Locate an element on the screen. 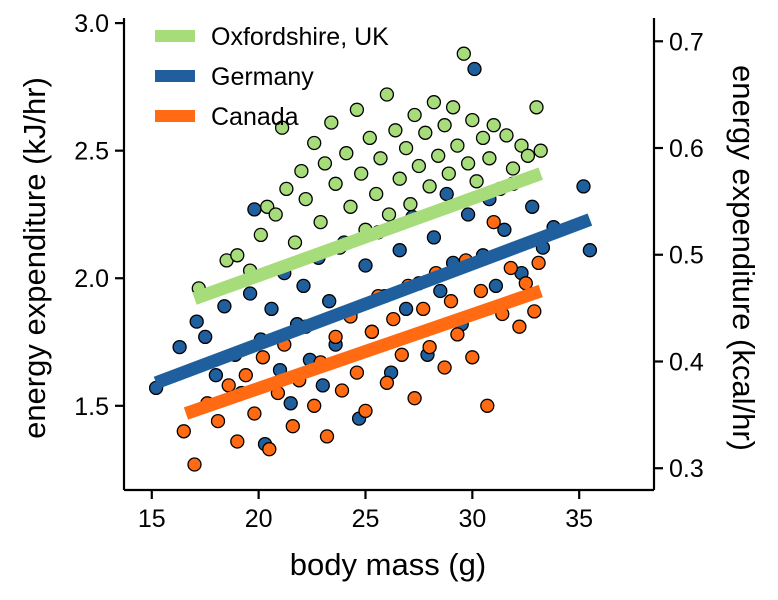  y-tick-label-right: 0.4 is located at coordinates (686, 362).